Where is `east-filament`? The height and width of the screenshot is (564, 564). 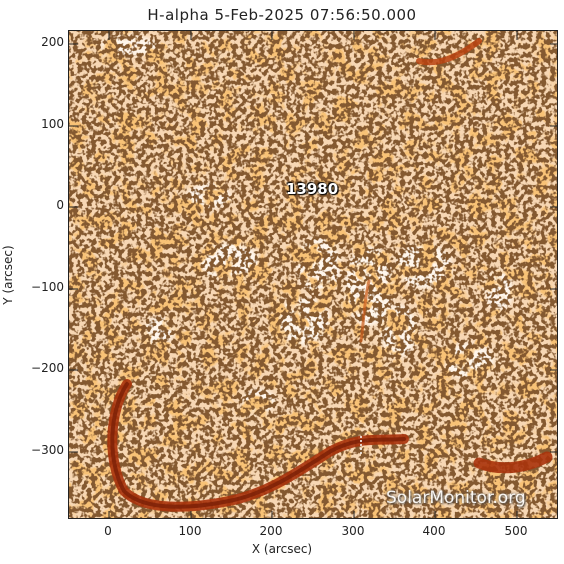 east-filament is located at coordinates (513, 462).